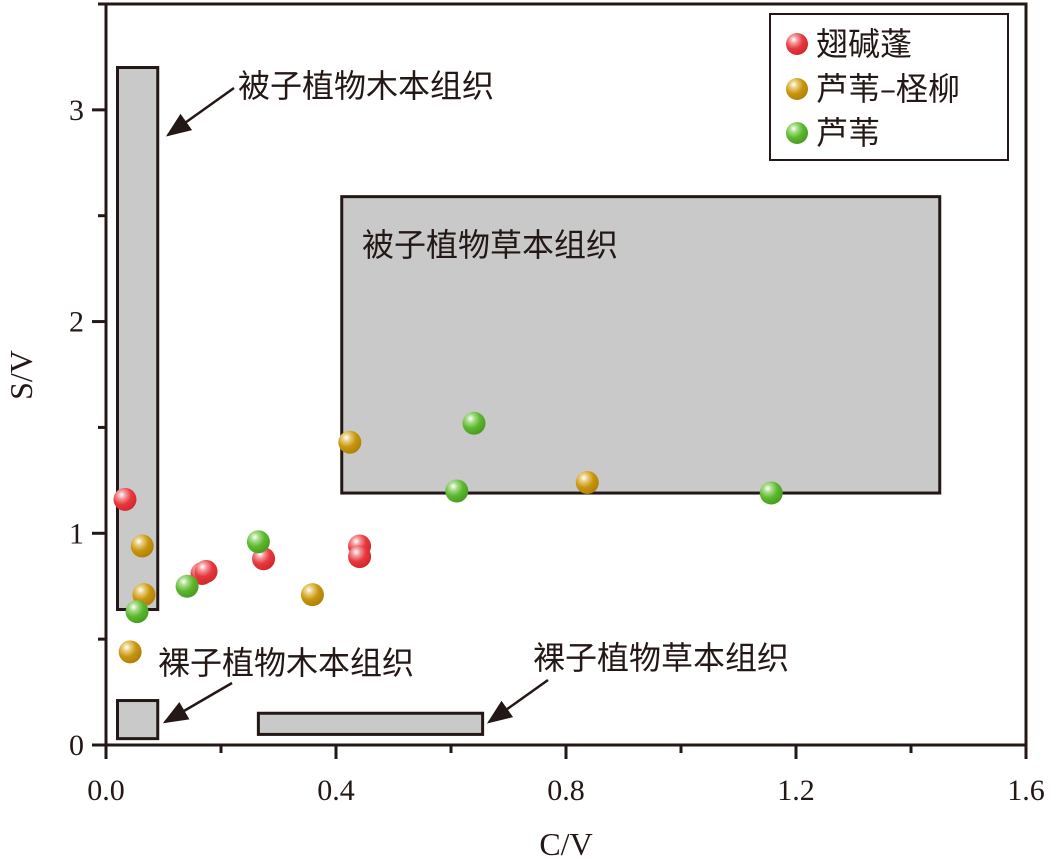 The width and height of the screenshot is (1054, 861). Describe the element at coordinates (286, 663) in the screenshot. I see `region-label-gymno-wood: 裸子植物木本组织` at that location.